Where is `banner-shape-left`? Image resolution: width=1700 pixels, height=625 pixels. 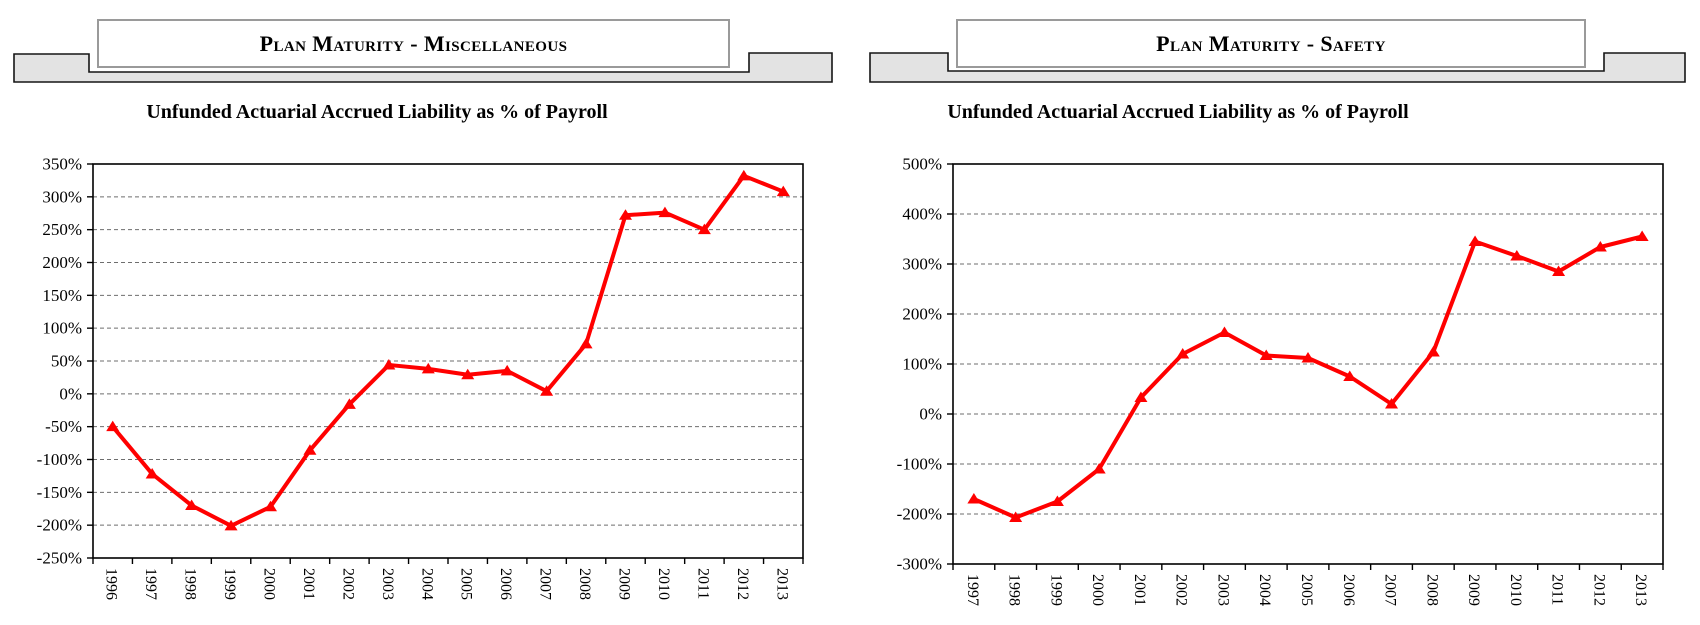
banner-shape-left is located at coordinates (423, 67).